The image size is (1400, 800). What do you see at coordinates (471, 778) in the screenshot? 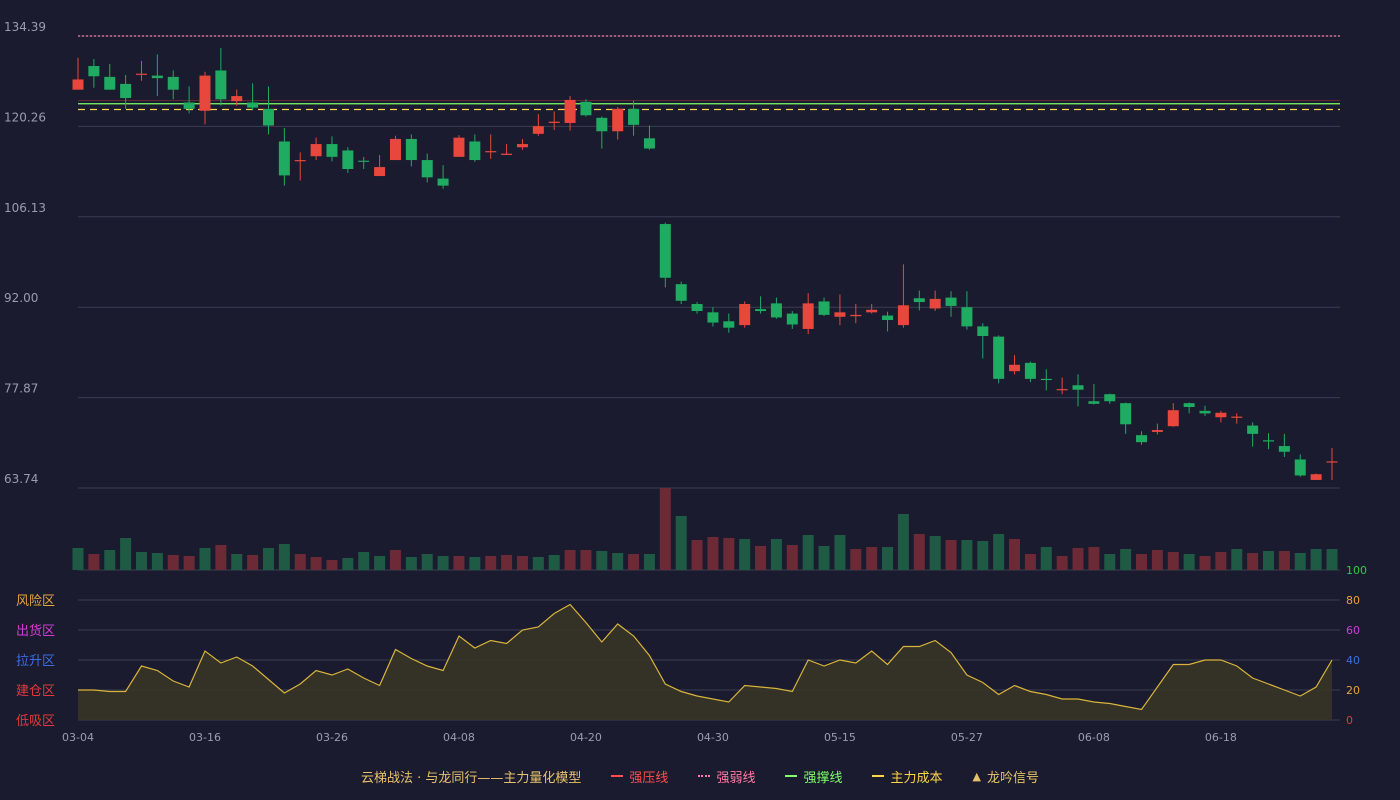
I see `legend-label: 云梯战法 · 与龙同行——主力量化模型` at bounding box center [471, 778].